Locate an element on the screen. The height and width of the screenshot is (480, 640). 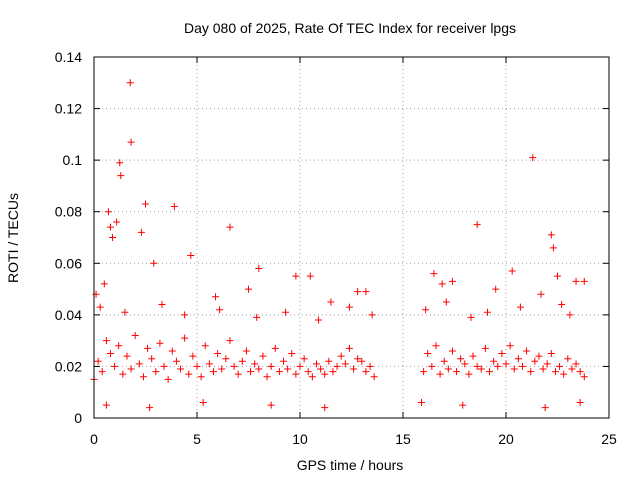
y-axis-label: ROTI / TECUs is located at coordinates (13, 238).